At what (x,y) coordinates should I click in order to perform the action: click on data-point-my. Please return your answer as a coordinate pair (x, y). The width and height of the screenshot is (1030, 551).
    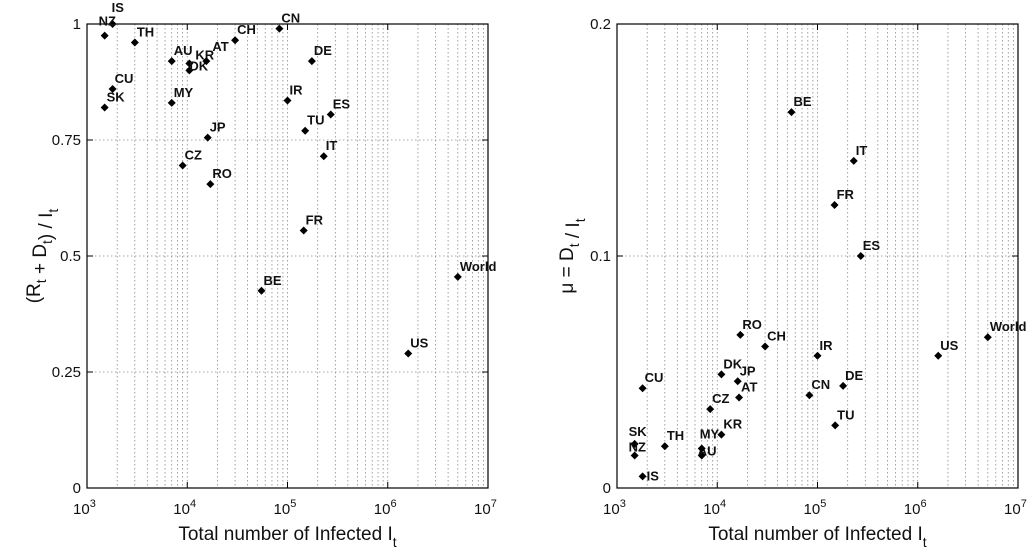
    Looking at the image, I should click on (701, 448).